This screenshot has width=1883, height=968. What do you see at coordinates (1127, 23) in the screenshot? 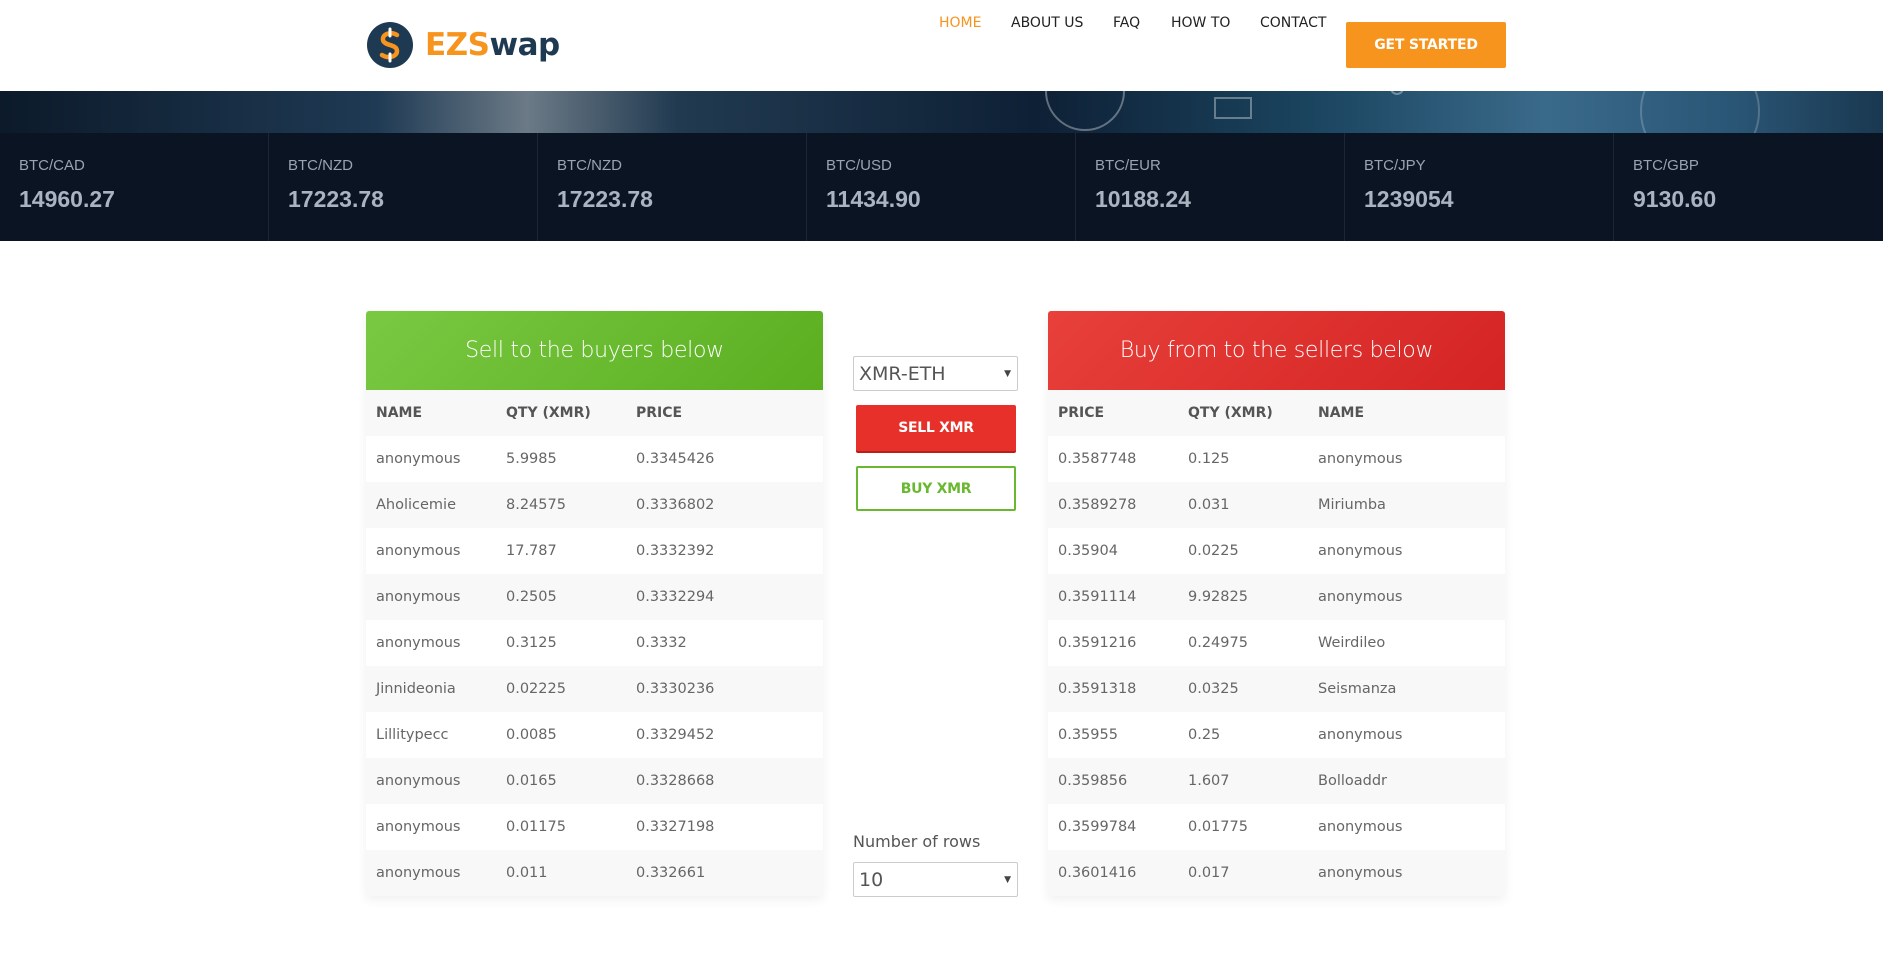
I see `nav-faq: FAQ` at bounding box center [1127, 23].